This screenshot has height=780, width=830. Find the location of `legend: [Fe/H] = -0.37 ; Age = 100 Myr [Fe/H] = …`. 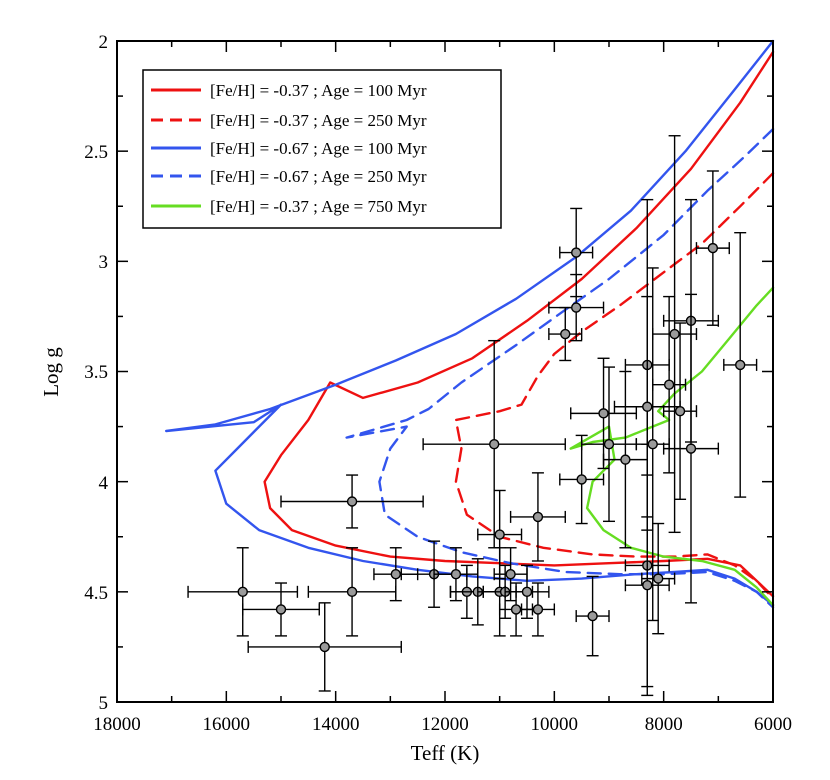

legend: [Fe/H] = -0.37 ; Age = 100 Myr [Fe/H] = … is located at coordinates (322, 149).